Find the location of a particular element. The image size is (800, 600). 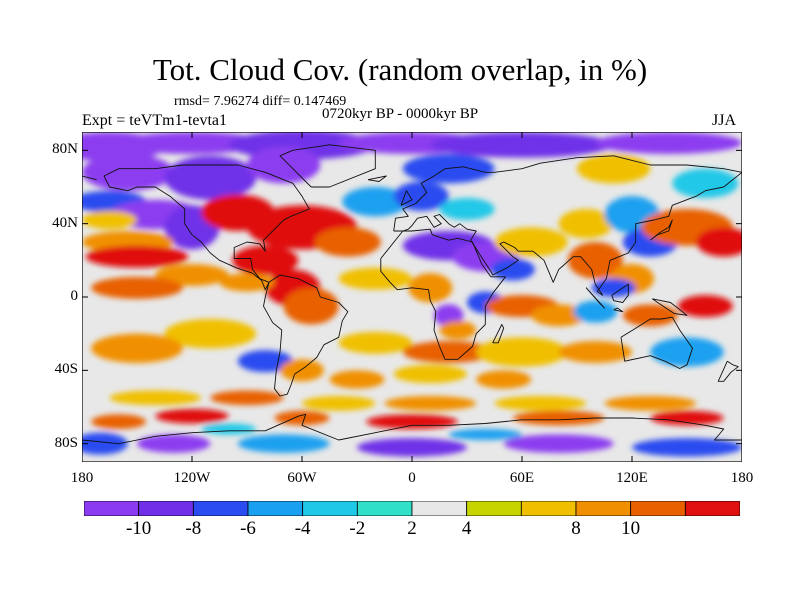

colorbar-label: -4 is located at coordinates (303, 529).